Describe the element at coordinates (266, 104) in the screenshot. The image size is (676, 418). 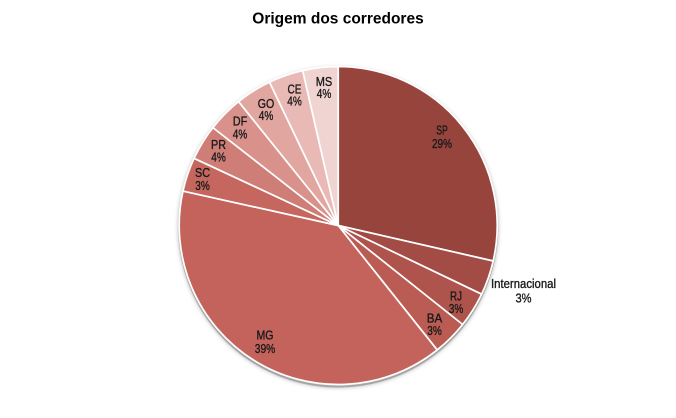
I see `svg-text: GO` at that location.